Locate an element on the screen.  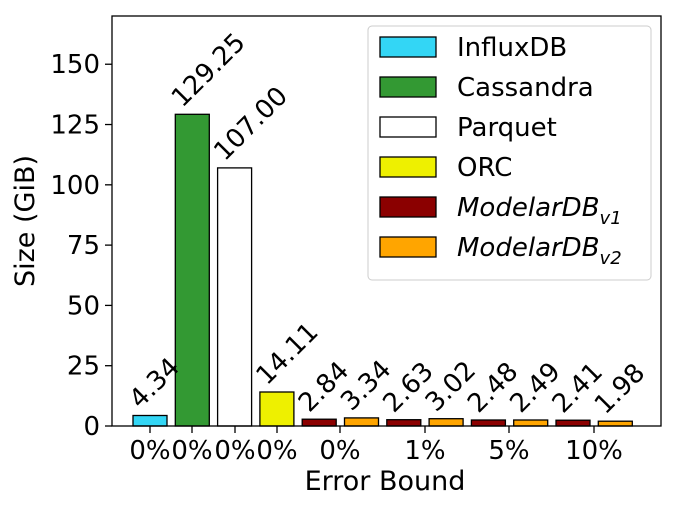
legend-label-6: ModelarDBv2 is located at coordinates (539, 251).